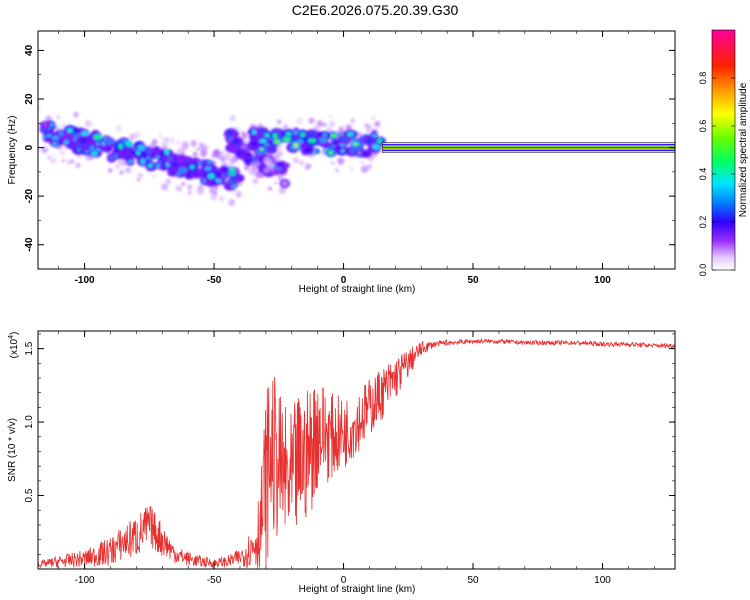 The width and height of the screenshot is (750, 600). Describe the element at coordinates (29, 147) in the screenshot. I see `spectrogram-y-tick-label: 0` at that location.